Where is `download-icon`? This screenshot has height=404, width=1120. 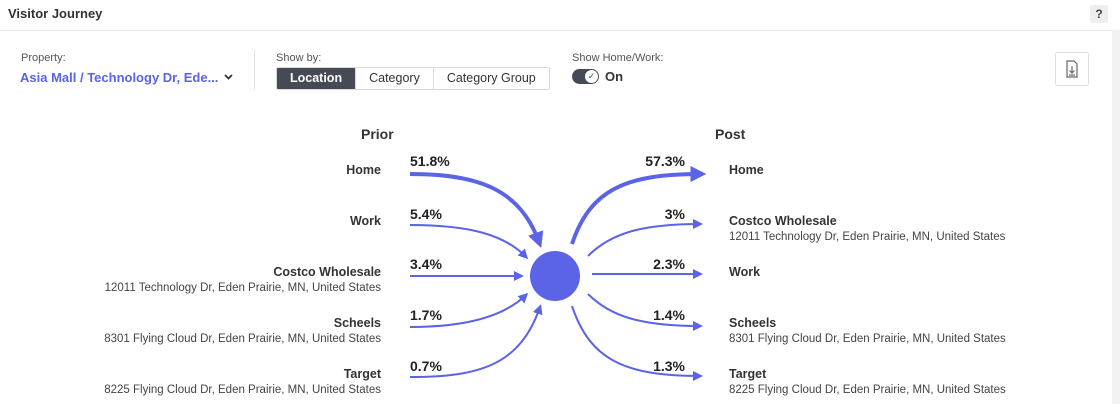 download-icon is located at coordinates (1072, 69).